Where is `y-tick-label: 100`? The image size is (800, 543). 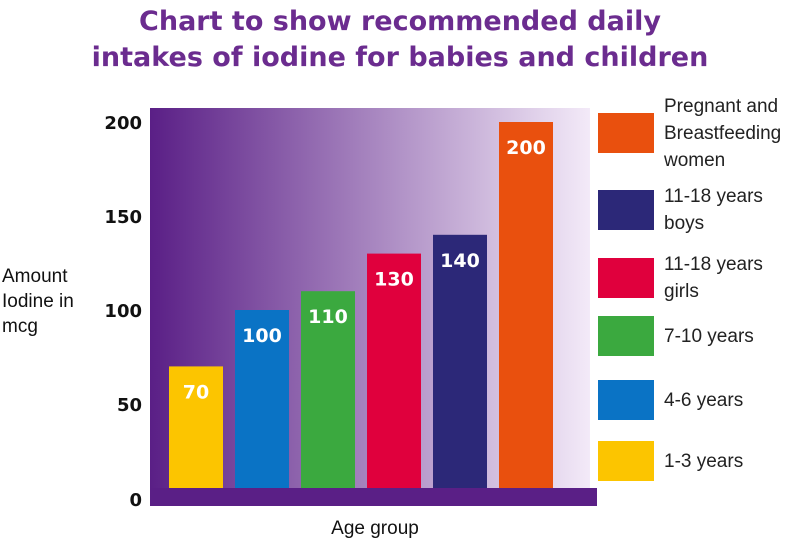
y-tick-label: 100 is located at coordinates (123, 311).